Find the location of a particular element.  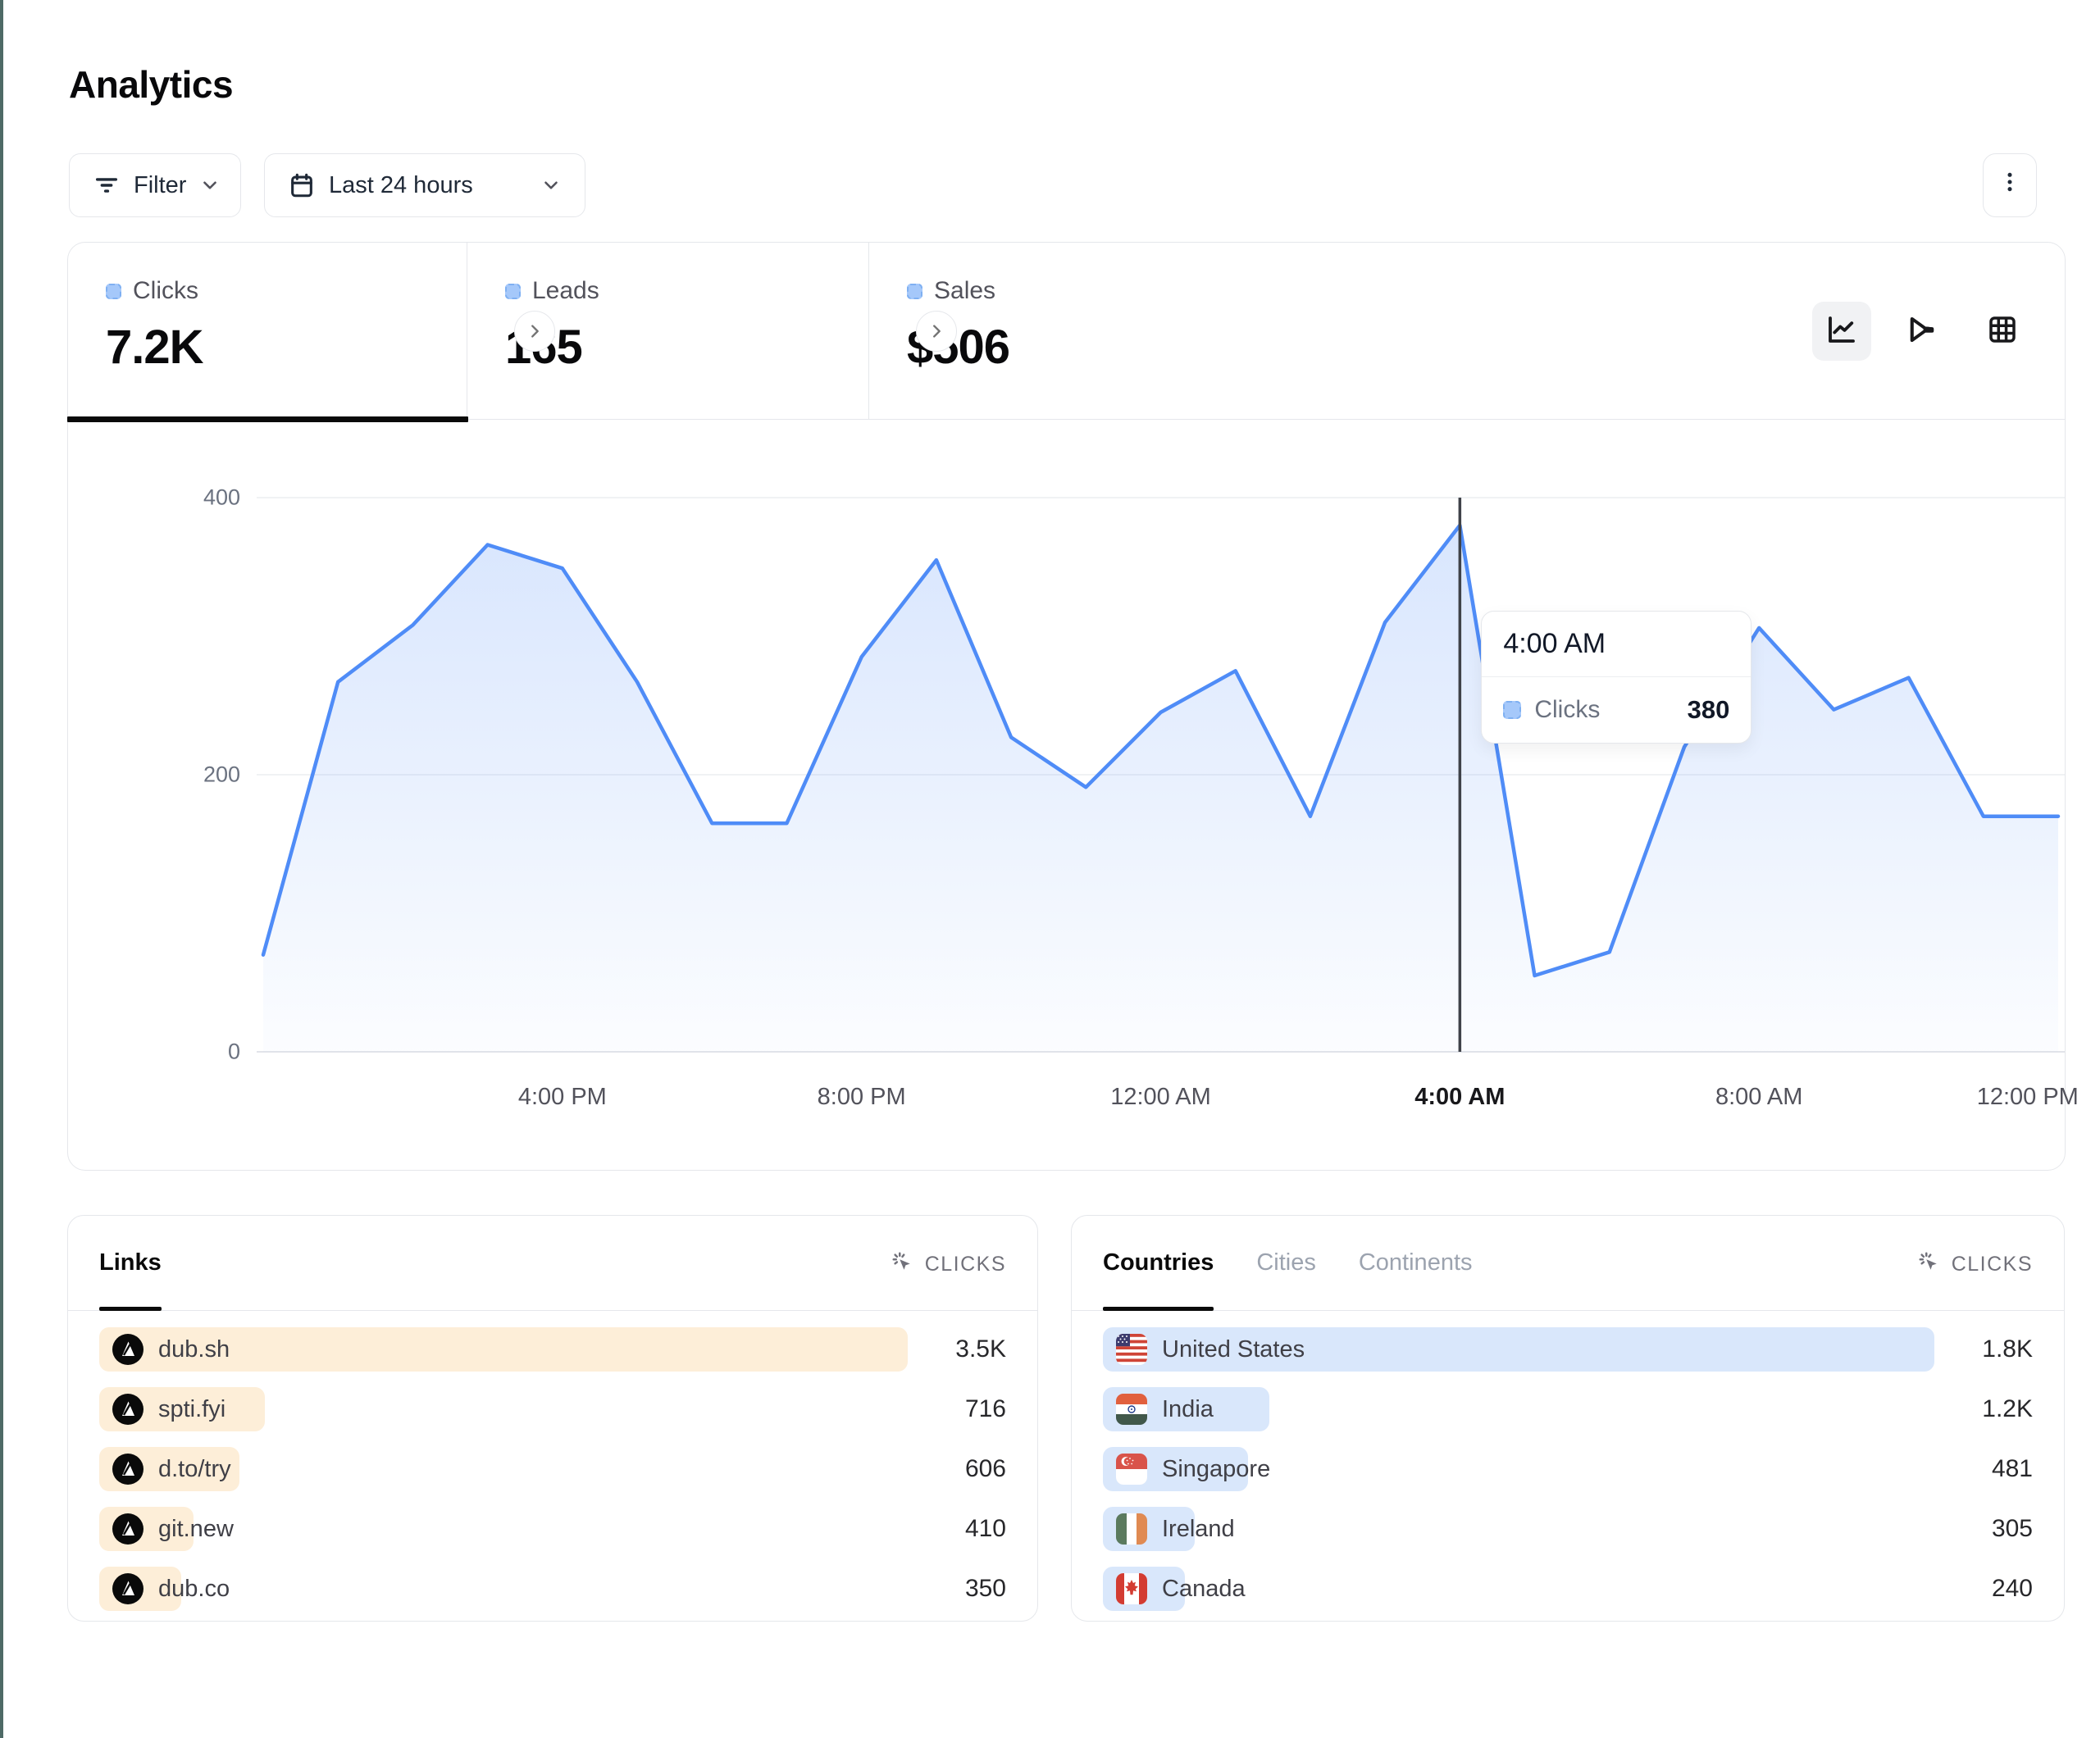

bar-zone: Canada is located at coordinates (1518, 1589).